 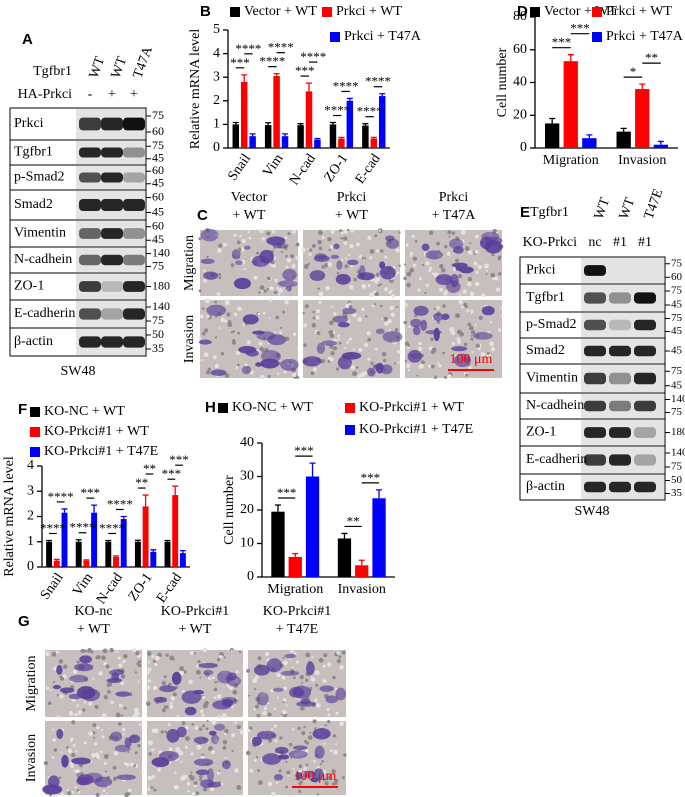 I want to click on x-tick-label: Migration, so click(x=295, y=589).